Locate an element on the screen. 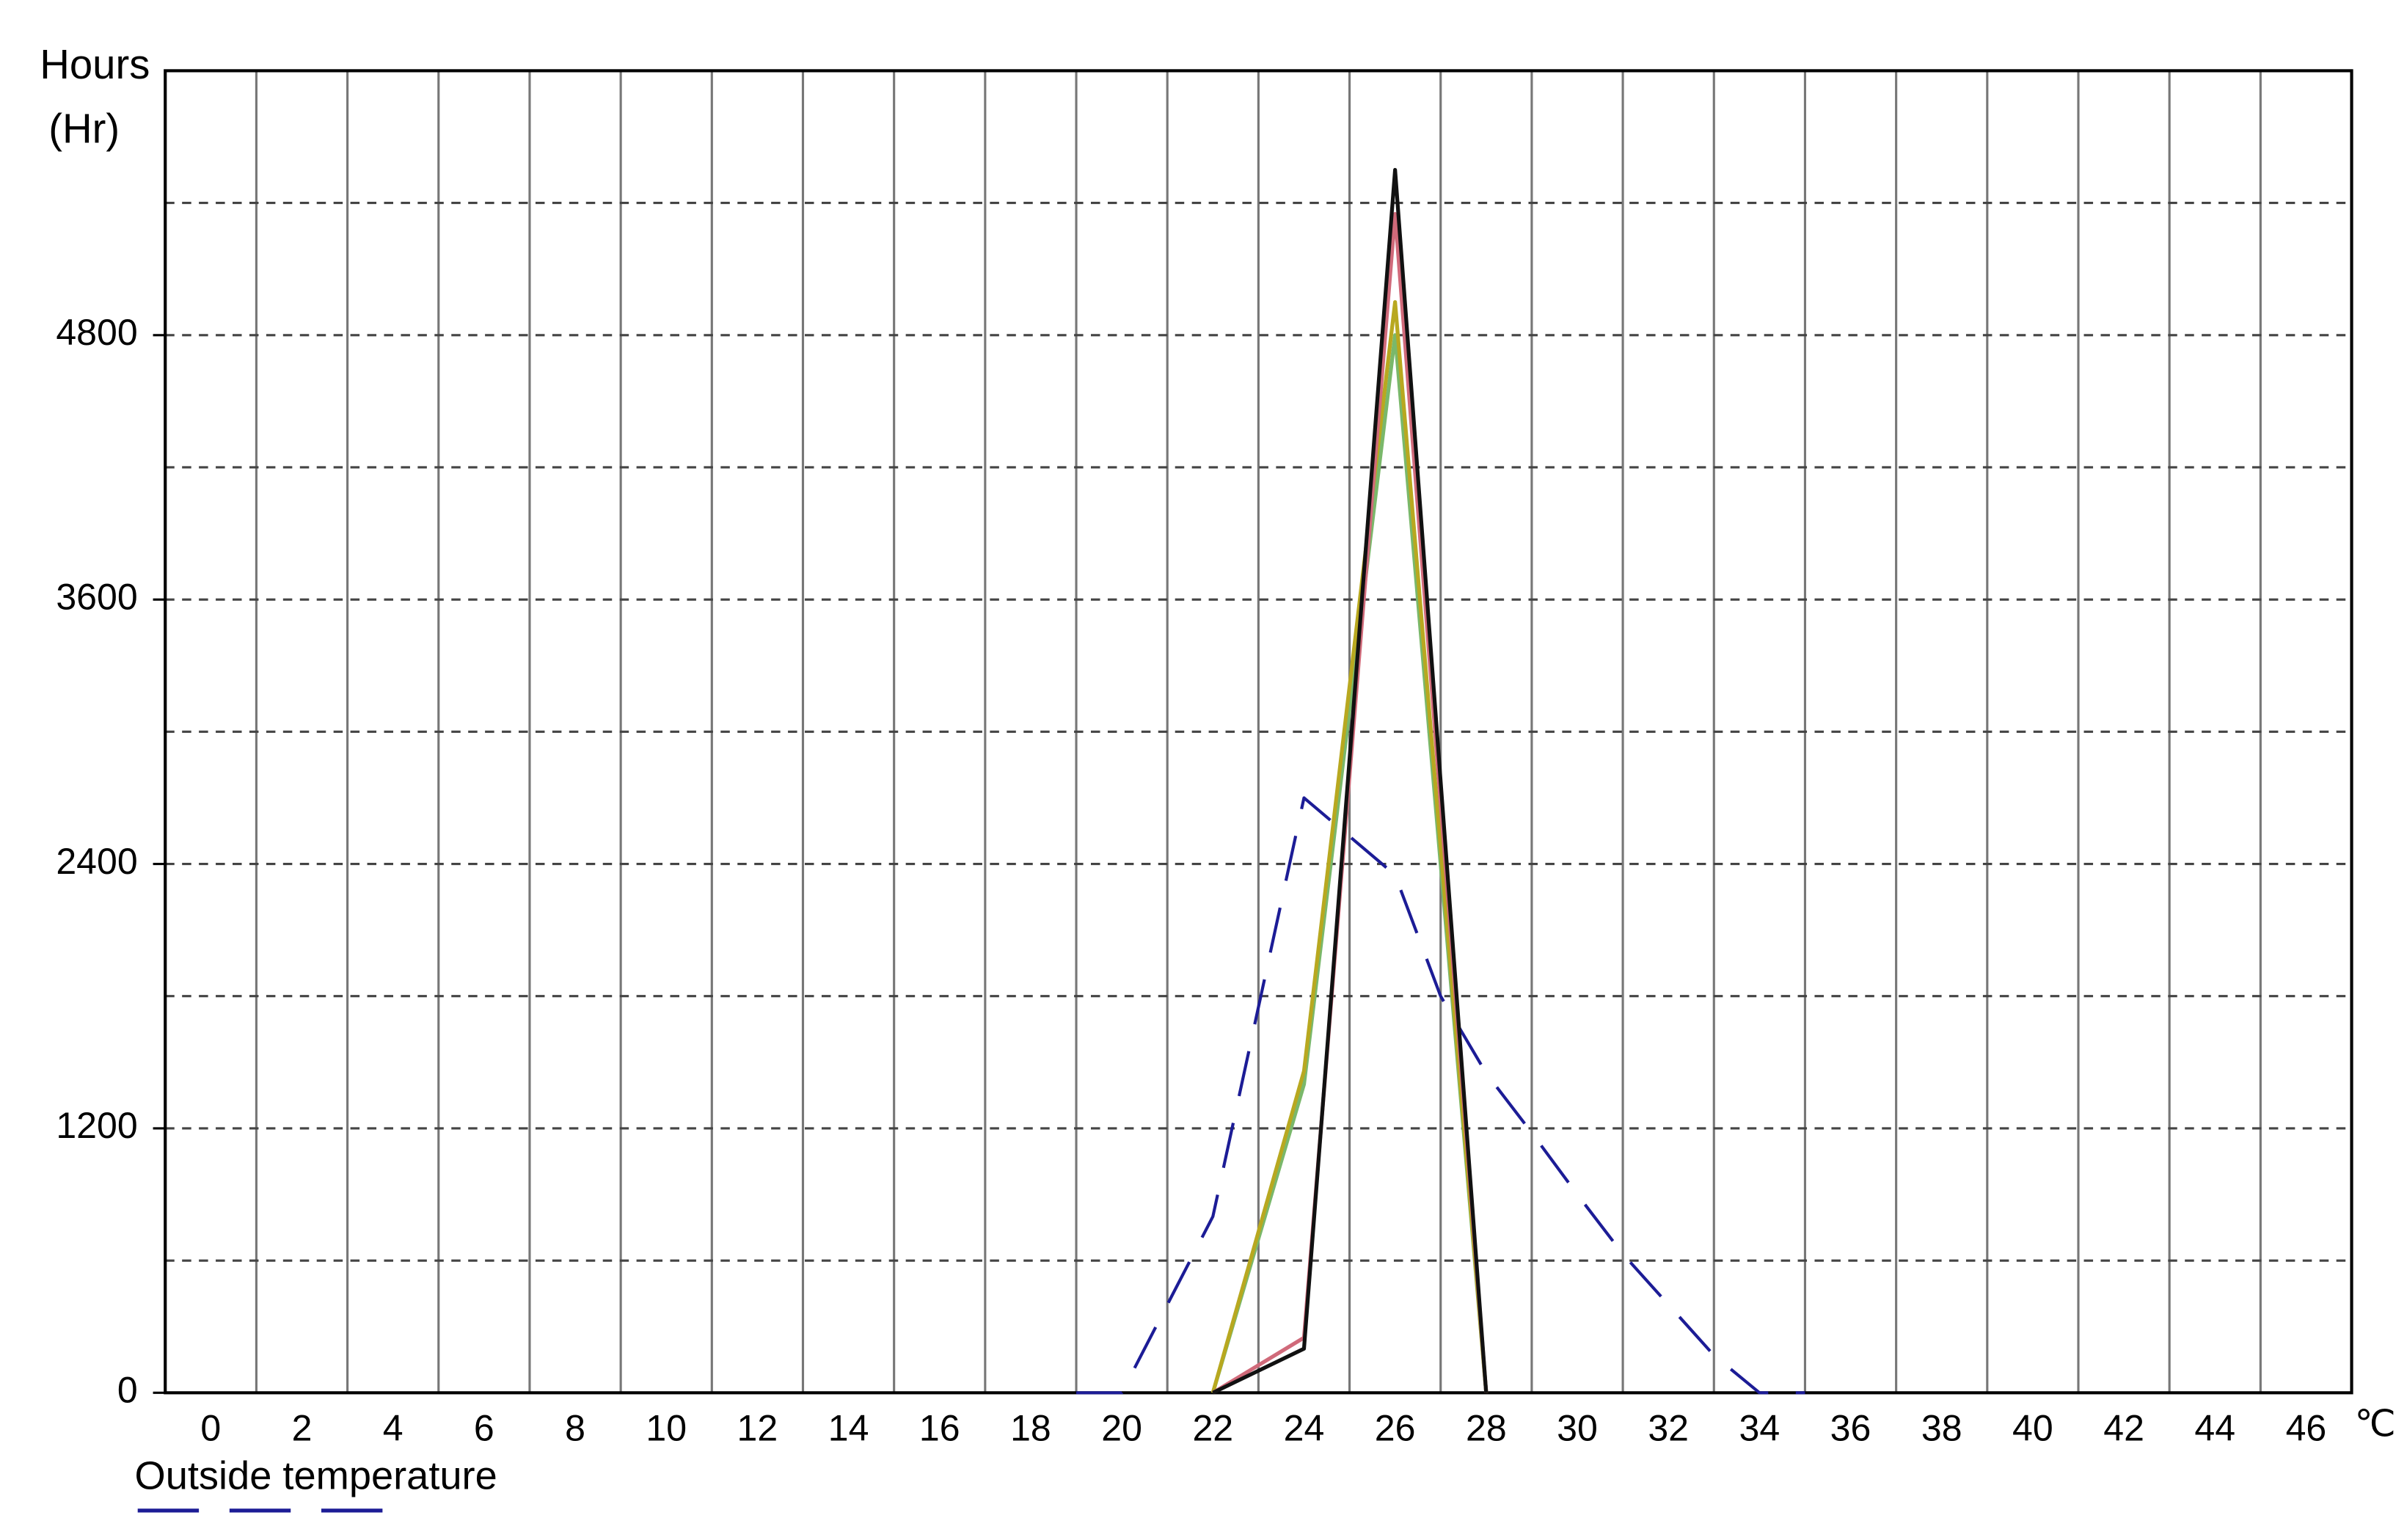  x-tick-label: 18 is located at coordinates (1031, 1428).